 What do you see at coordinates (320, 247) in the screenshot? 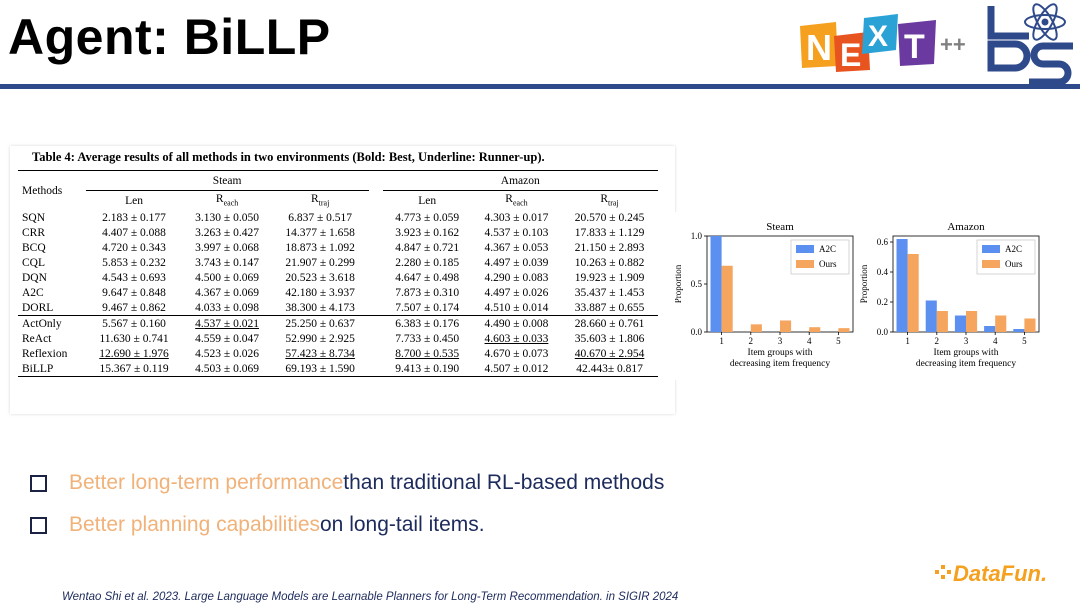
I see `value-cell: 18.873 ± 1.092` at bounding box center [320, 247].